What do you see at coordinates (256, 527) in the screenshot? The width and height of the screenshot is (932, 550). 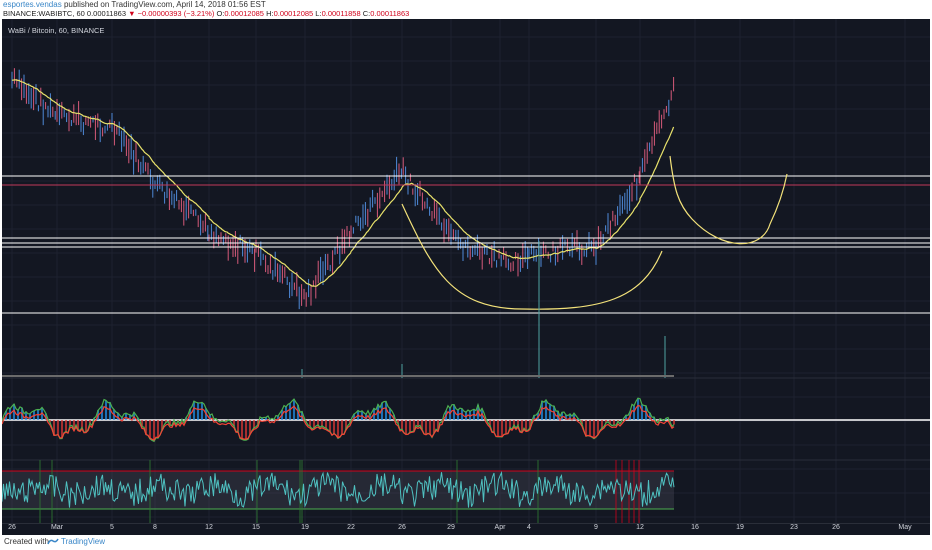 I see `time-axis-tick: 15` at bounding box center [256, 527].